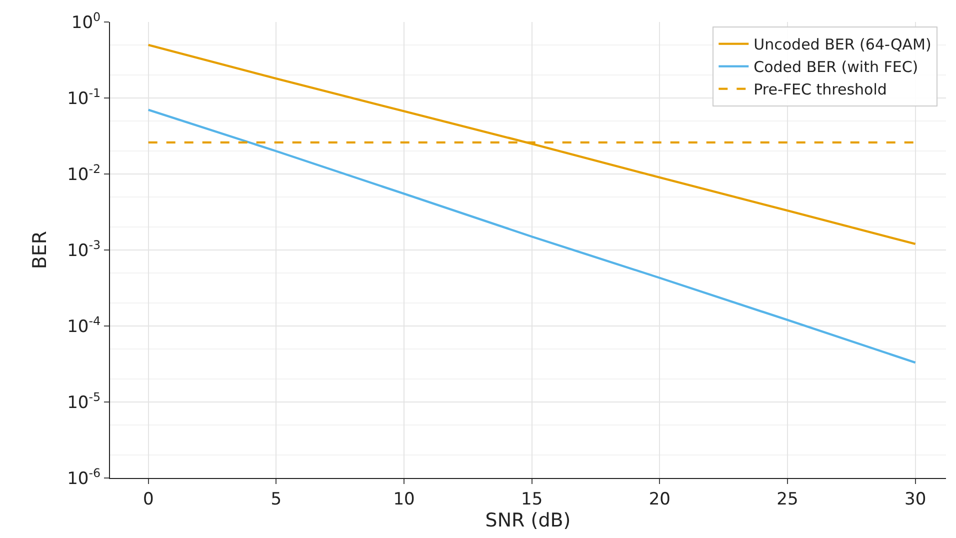 Image resolution: width=956 pixels, height=538 pixels. What do you see at coordinates (528, 520) in the screenshot?
I see `x-axis-title: SNR (dB)` at bounding box center [528, 520].